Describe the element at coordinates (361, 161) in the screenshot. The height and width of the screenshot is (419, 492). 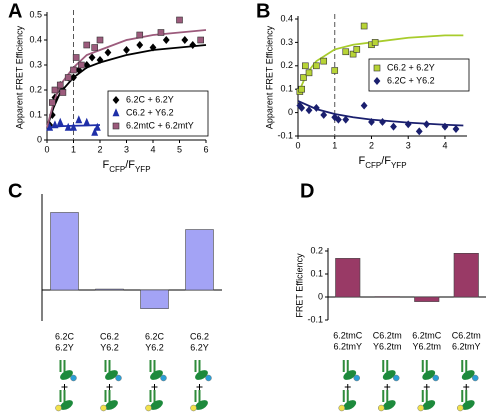
I see `x-axis-label-part: F` at that location.